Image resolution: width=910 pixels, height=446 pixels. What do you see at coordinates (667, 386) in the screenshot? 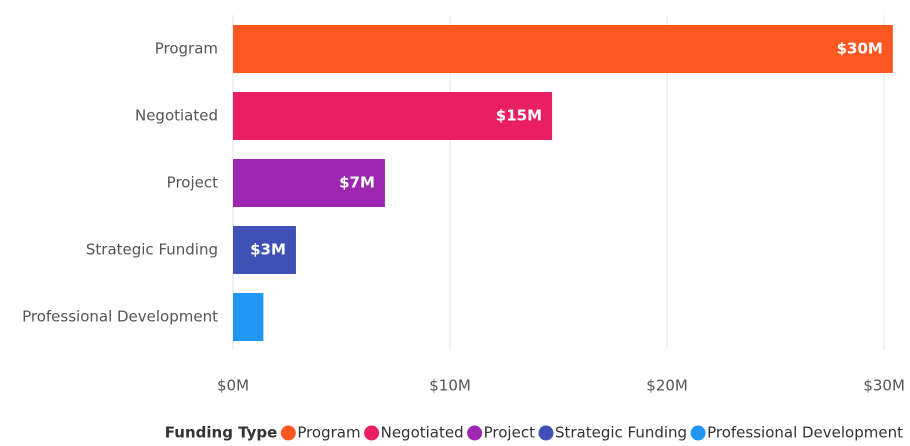
I see `x-tick-label: $20M` at bounding box center [667, 386].